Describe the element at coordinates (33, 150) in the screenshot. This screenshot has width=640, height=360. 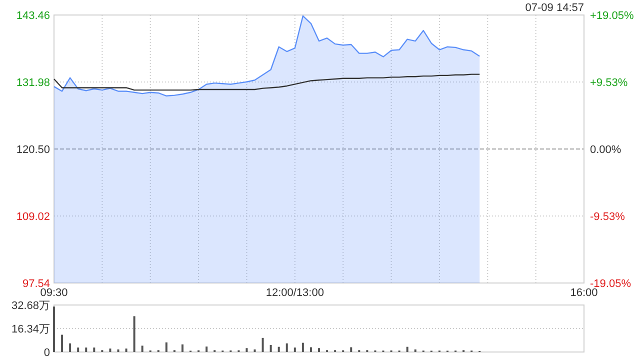
I see `y-tick-label: 120.50` at that location.